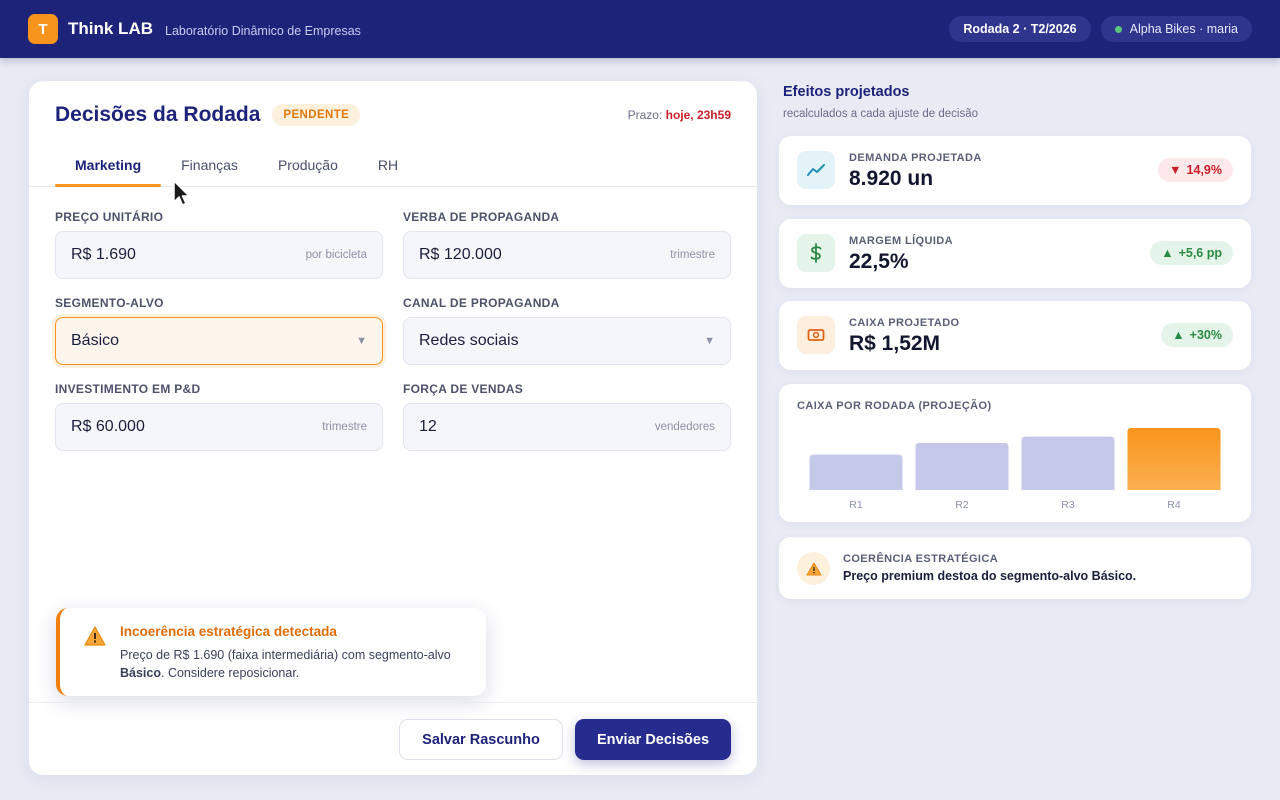 The width and height of the screenshot is (1280, 800). Describe the element at coordinates (653, 739) in the screenshot. I see `submit-decisions-button: Enviar Decisões` at that location.